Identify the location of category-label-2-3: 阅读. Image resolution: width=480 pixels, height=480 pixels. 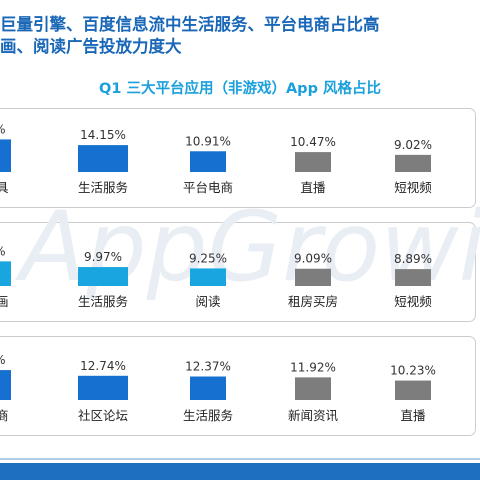
(207, 301).